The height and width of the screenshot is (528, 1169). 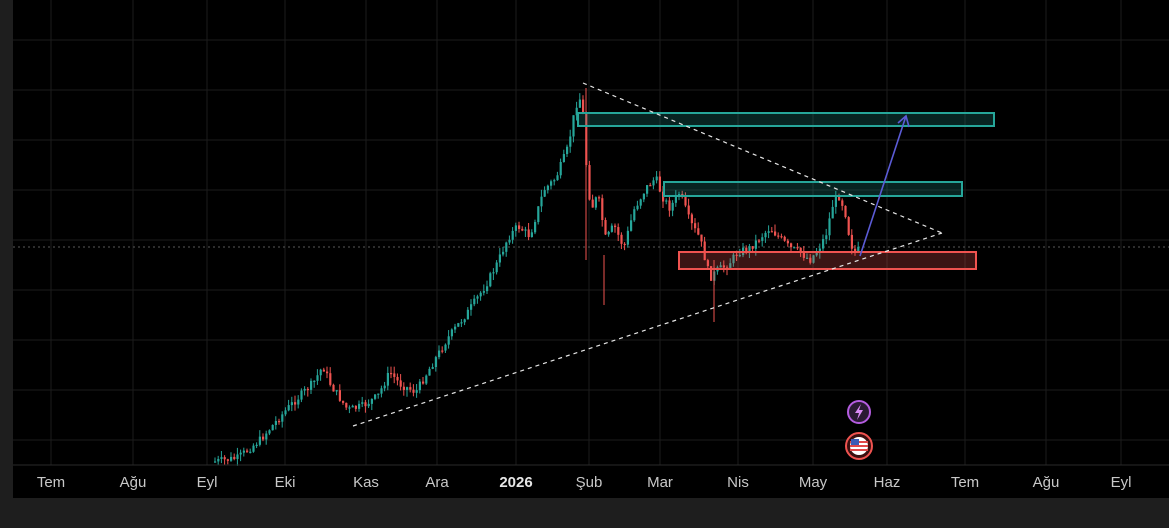 I want to click on upper-target-zone, so click(x=786, y=119).